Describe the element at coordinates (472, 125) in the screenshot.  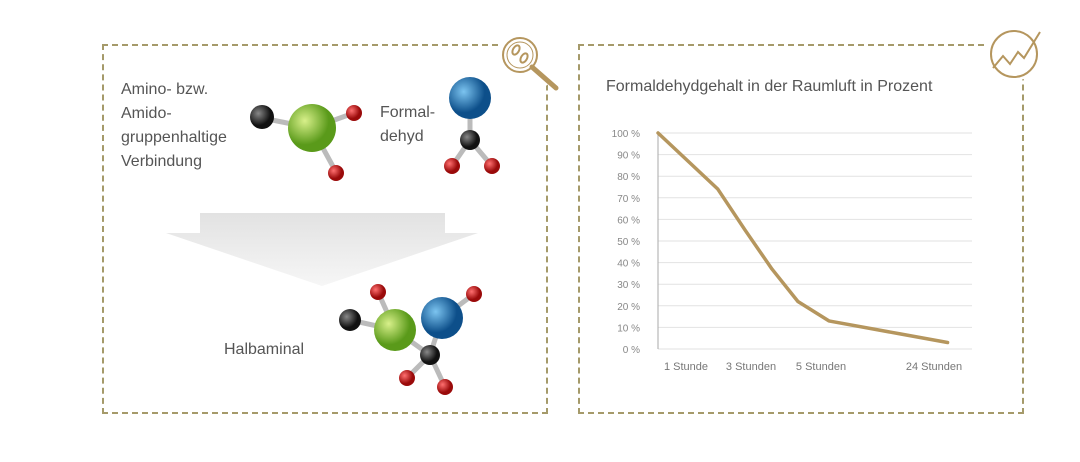
I see `formaldehyde-molecule` at that location.